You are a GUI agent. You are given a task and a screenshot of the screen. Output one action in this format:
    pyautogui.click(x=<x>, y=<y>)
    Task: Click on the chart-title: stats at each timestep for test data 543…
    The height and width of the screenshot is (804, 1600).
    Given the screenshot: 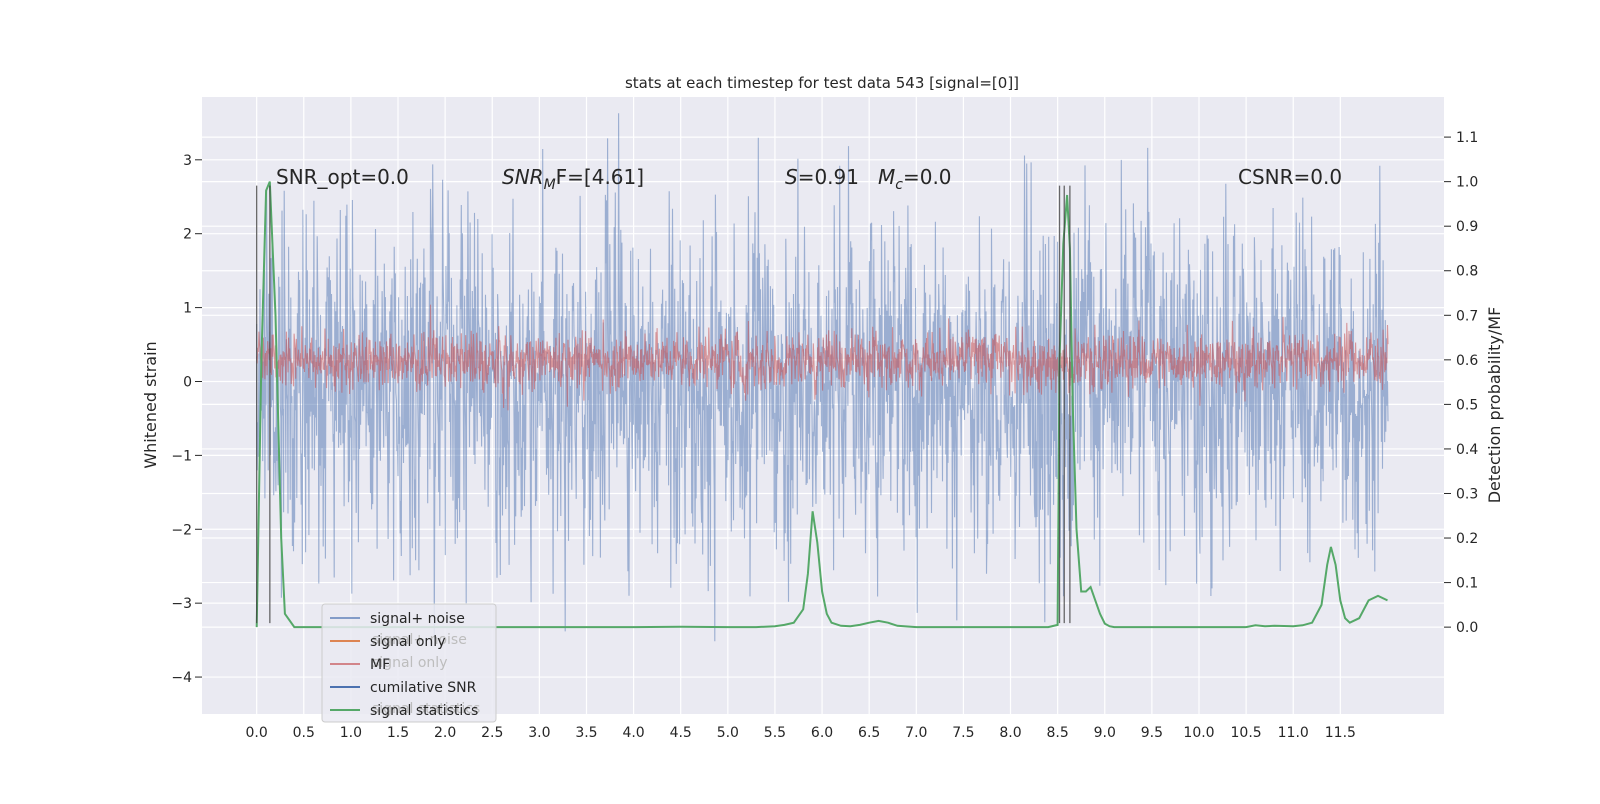 What is the action you would take?
    pyautogui.click(x=822, y=83)
    